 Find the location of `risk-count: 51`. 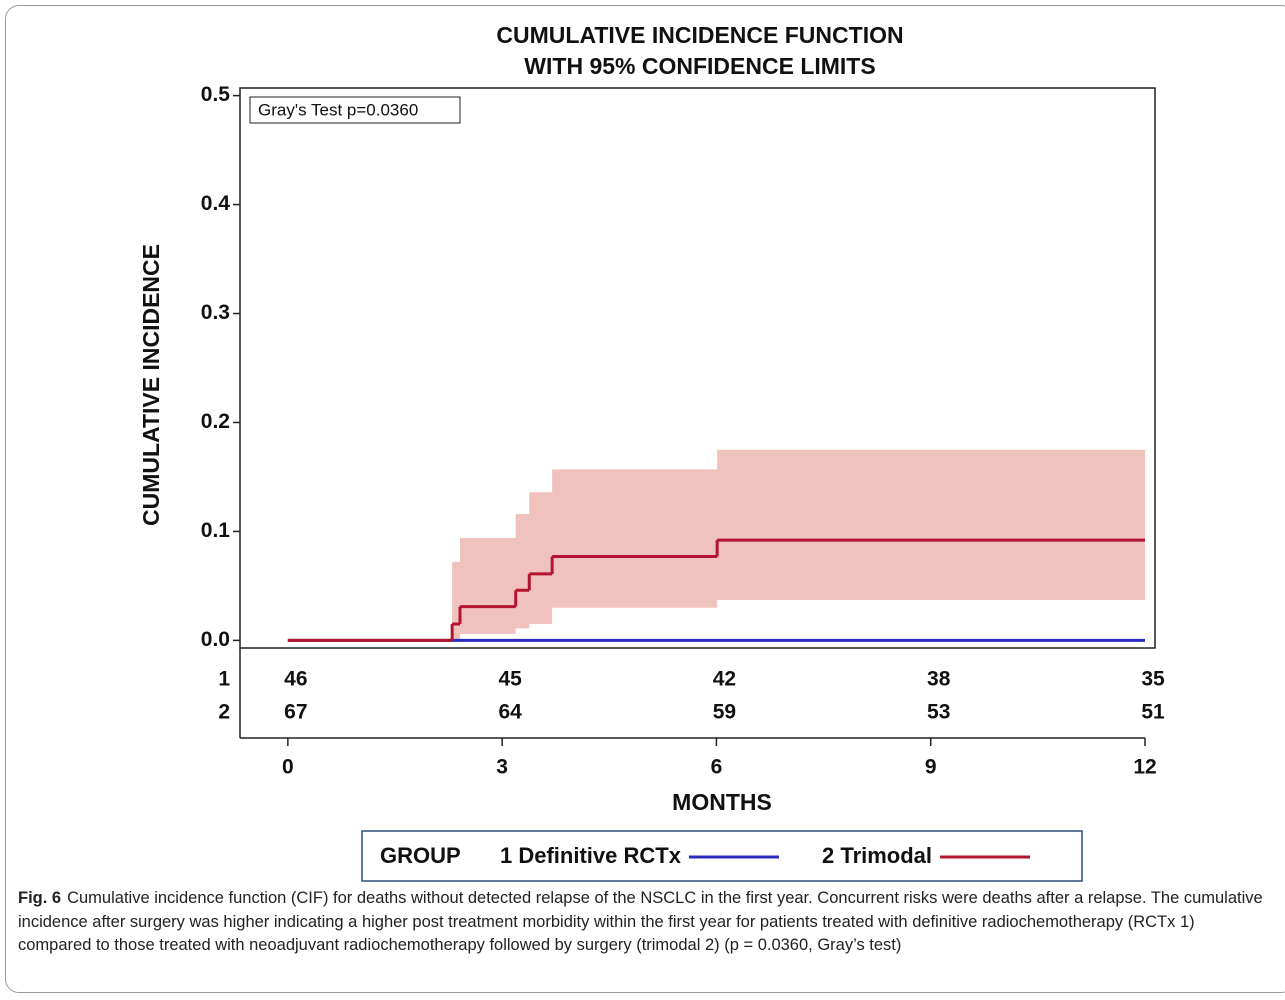

risk-count: 51 is located at coordinates (1153, 712).